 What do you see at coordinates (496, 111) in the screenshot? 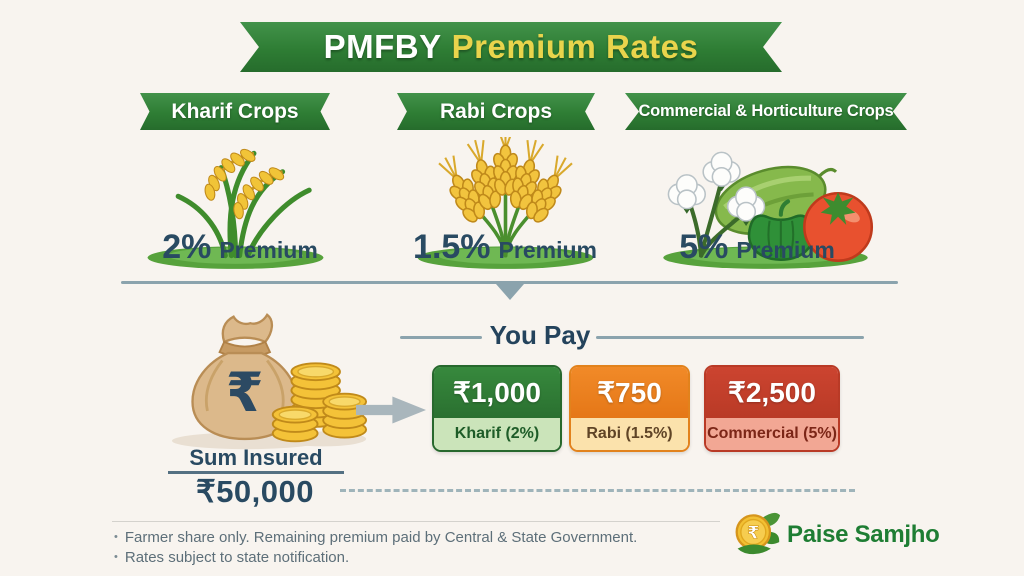
I see `column-header-rabi: Rabi Crops` at bounding box center [496, 111].